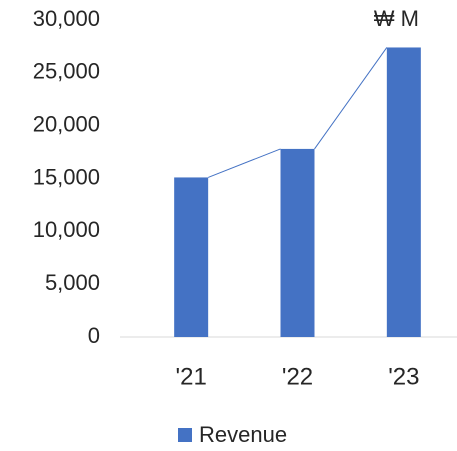 This screenshot has width=457, height=451. Describe the element at coordinates (185, 435) in the screenshot. I see `legend-swatch` at that location.